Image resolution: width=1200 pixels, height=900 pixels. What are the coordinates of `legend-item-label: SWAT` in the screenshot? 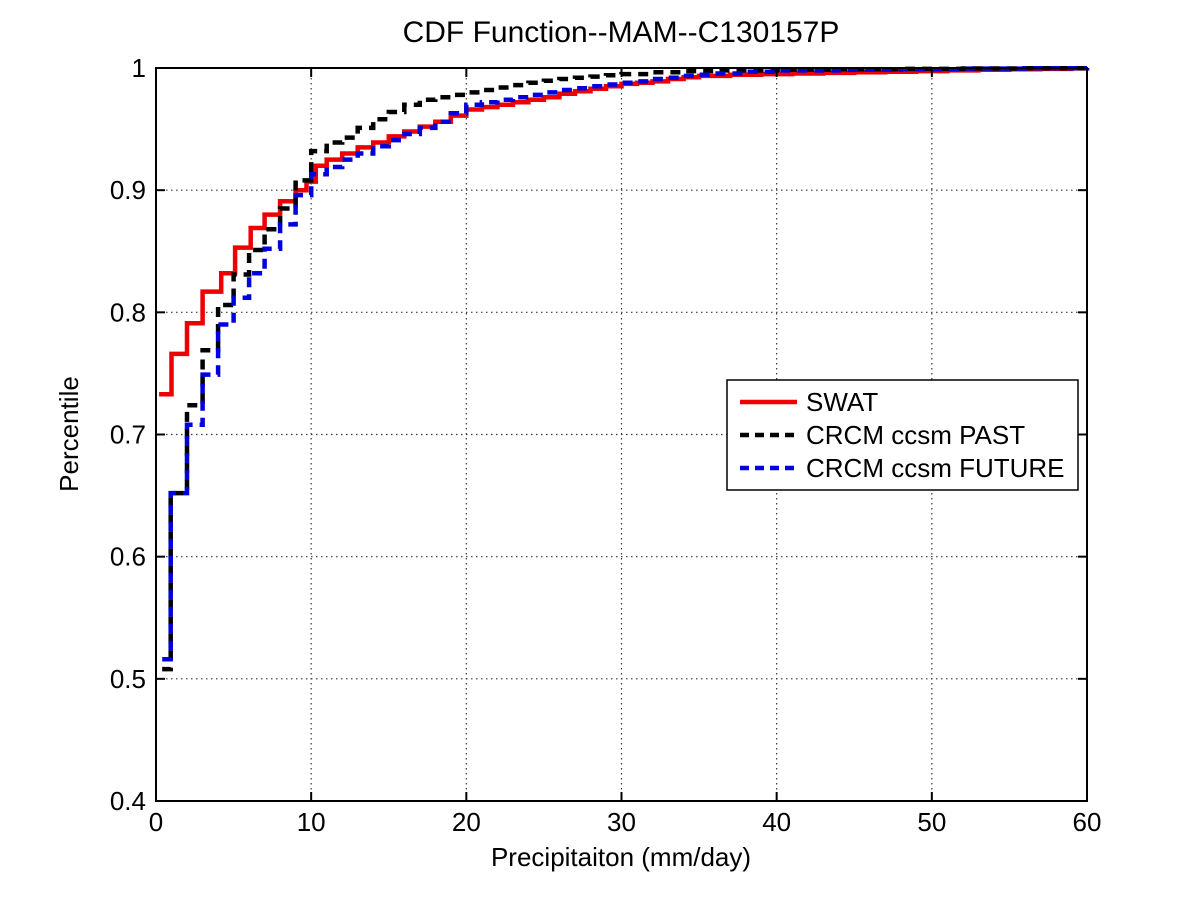 It's located at (842, 402).